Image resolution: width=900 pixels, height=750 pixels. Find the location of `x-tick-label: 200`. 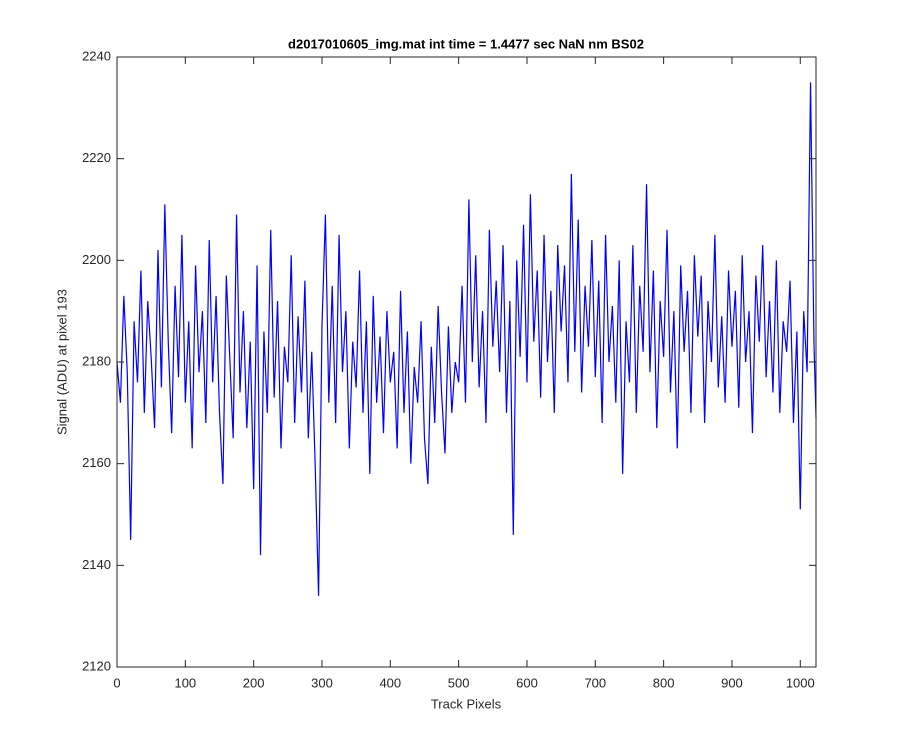

x-tick-label: 200 is located at coordinates (254, 682).